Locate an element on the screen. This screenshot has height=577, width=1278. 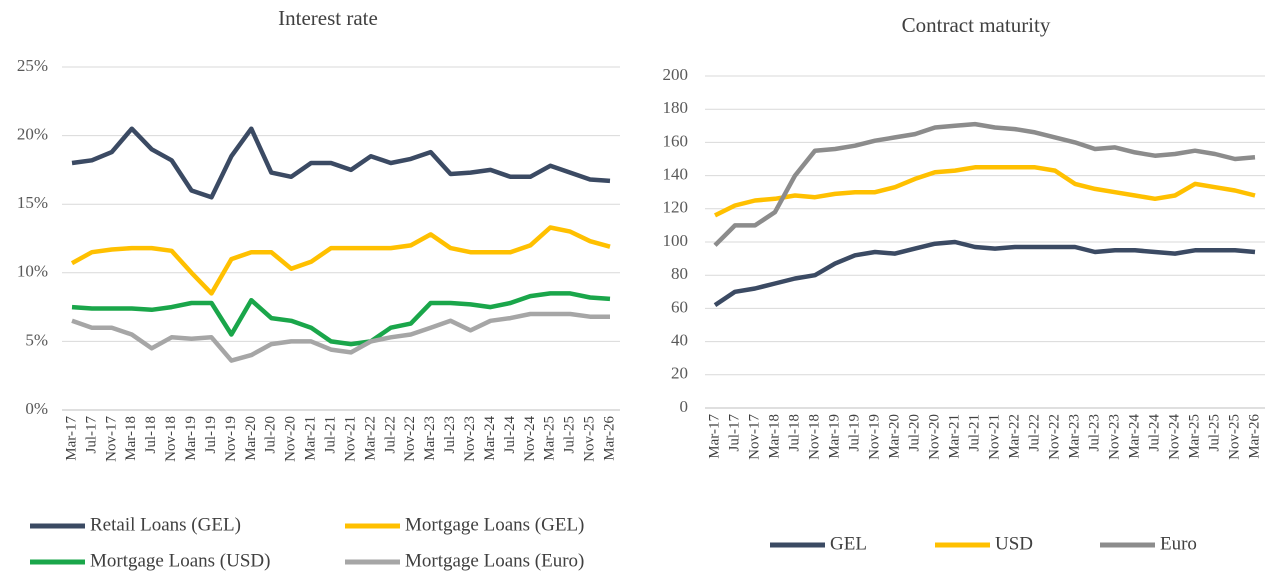
y-tick-label: 20 is located at coordinates (679, 373).